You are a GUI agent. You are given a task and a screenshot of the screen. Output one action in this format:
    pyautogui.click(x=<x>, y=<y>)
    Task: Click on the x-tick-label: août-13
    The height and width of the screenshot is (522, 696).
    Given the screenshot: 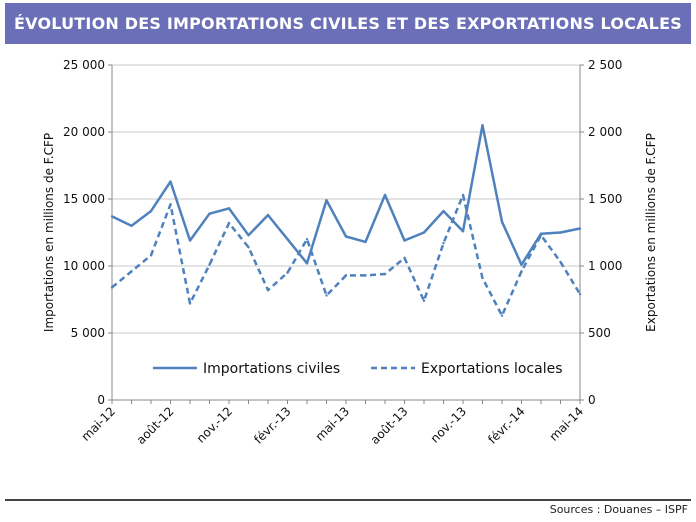 What is the action you would take?
    pyautogui.click(x=389, y=425)
    